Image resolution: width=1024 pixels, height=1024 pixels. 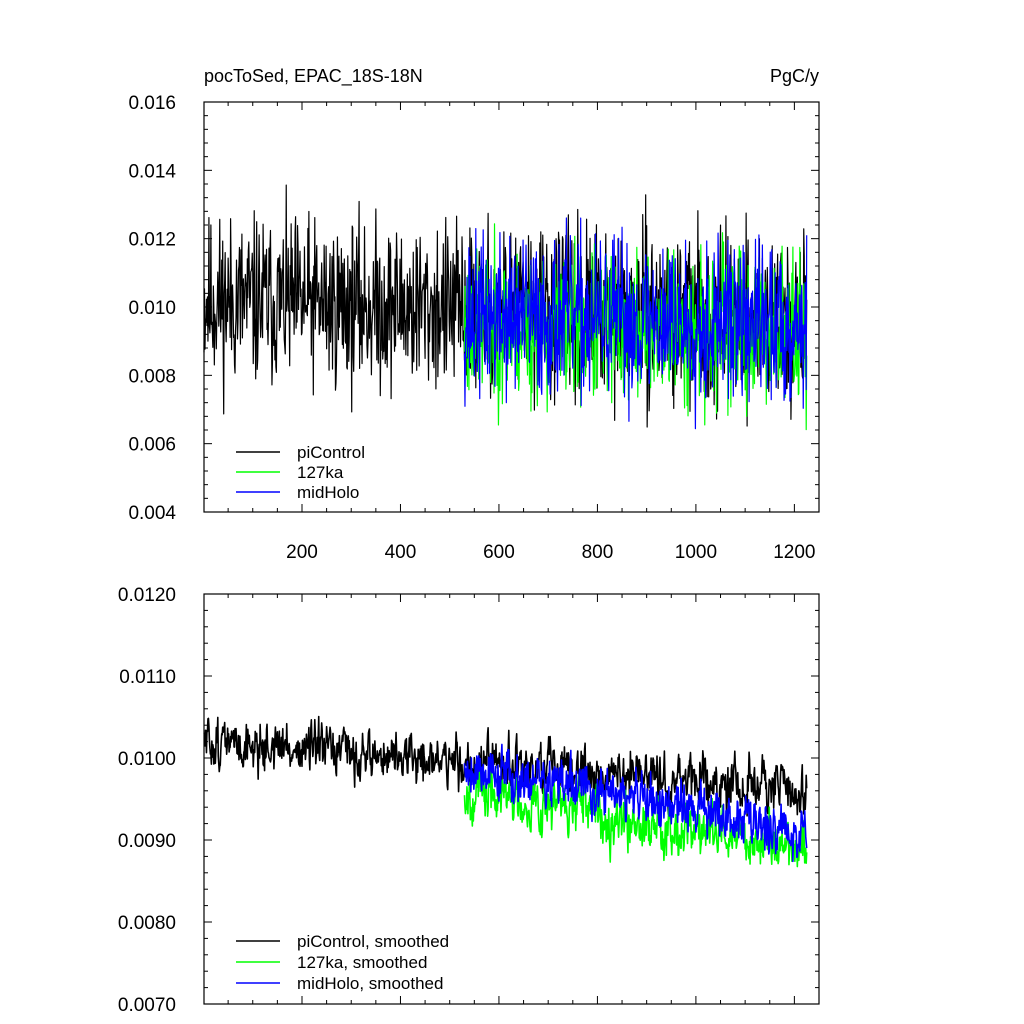 I want to click on x-tick-label: 600, so click(x=499, y=552).